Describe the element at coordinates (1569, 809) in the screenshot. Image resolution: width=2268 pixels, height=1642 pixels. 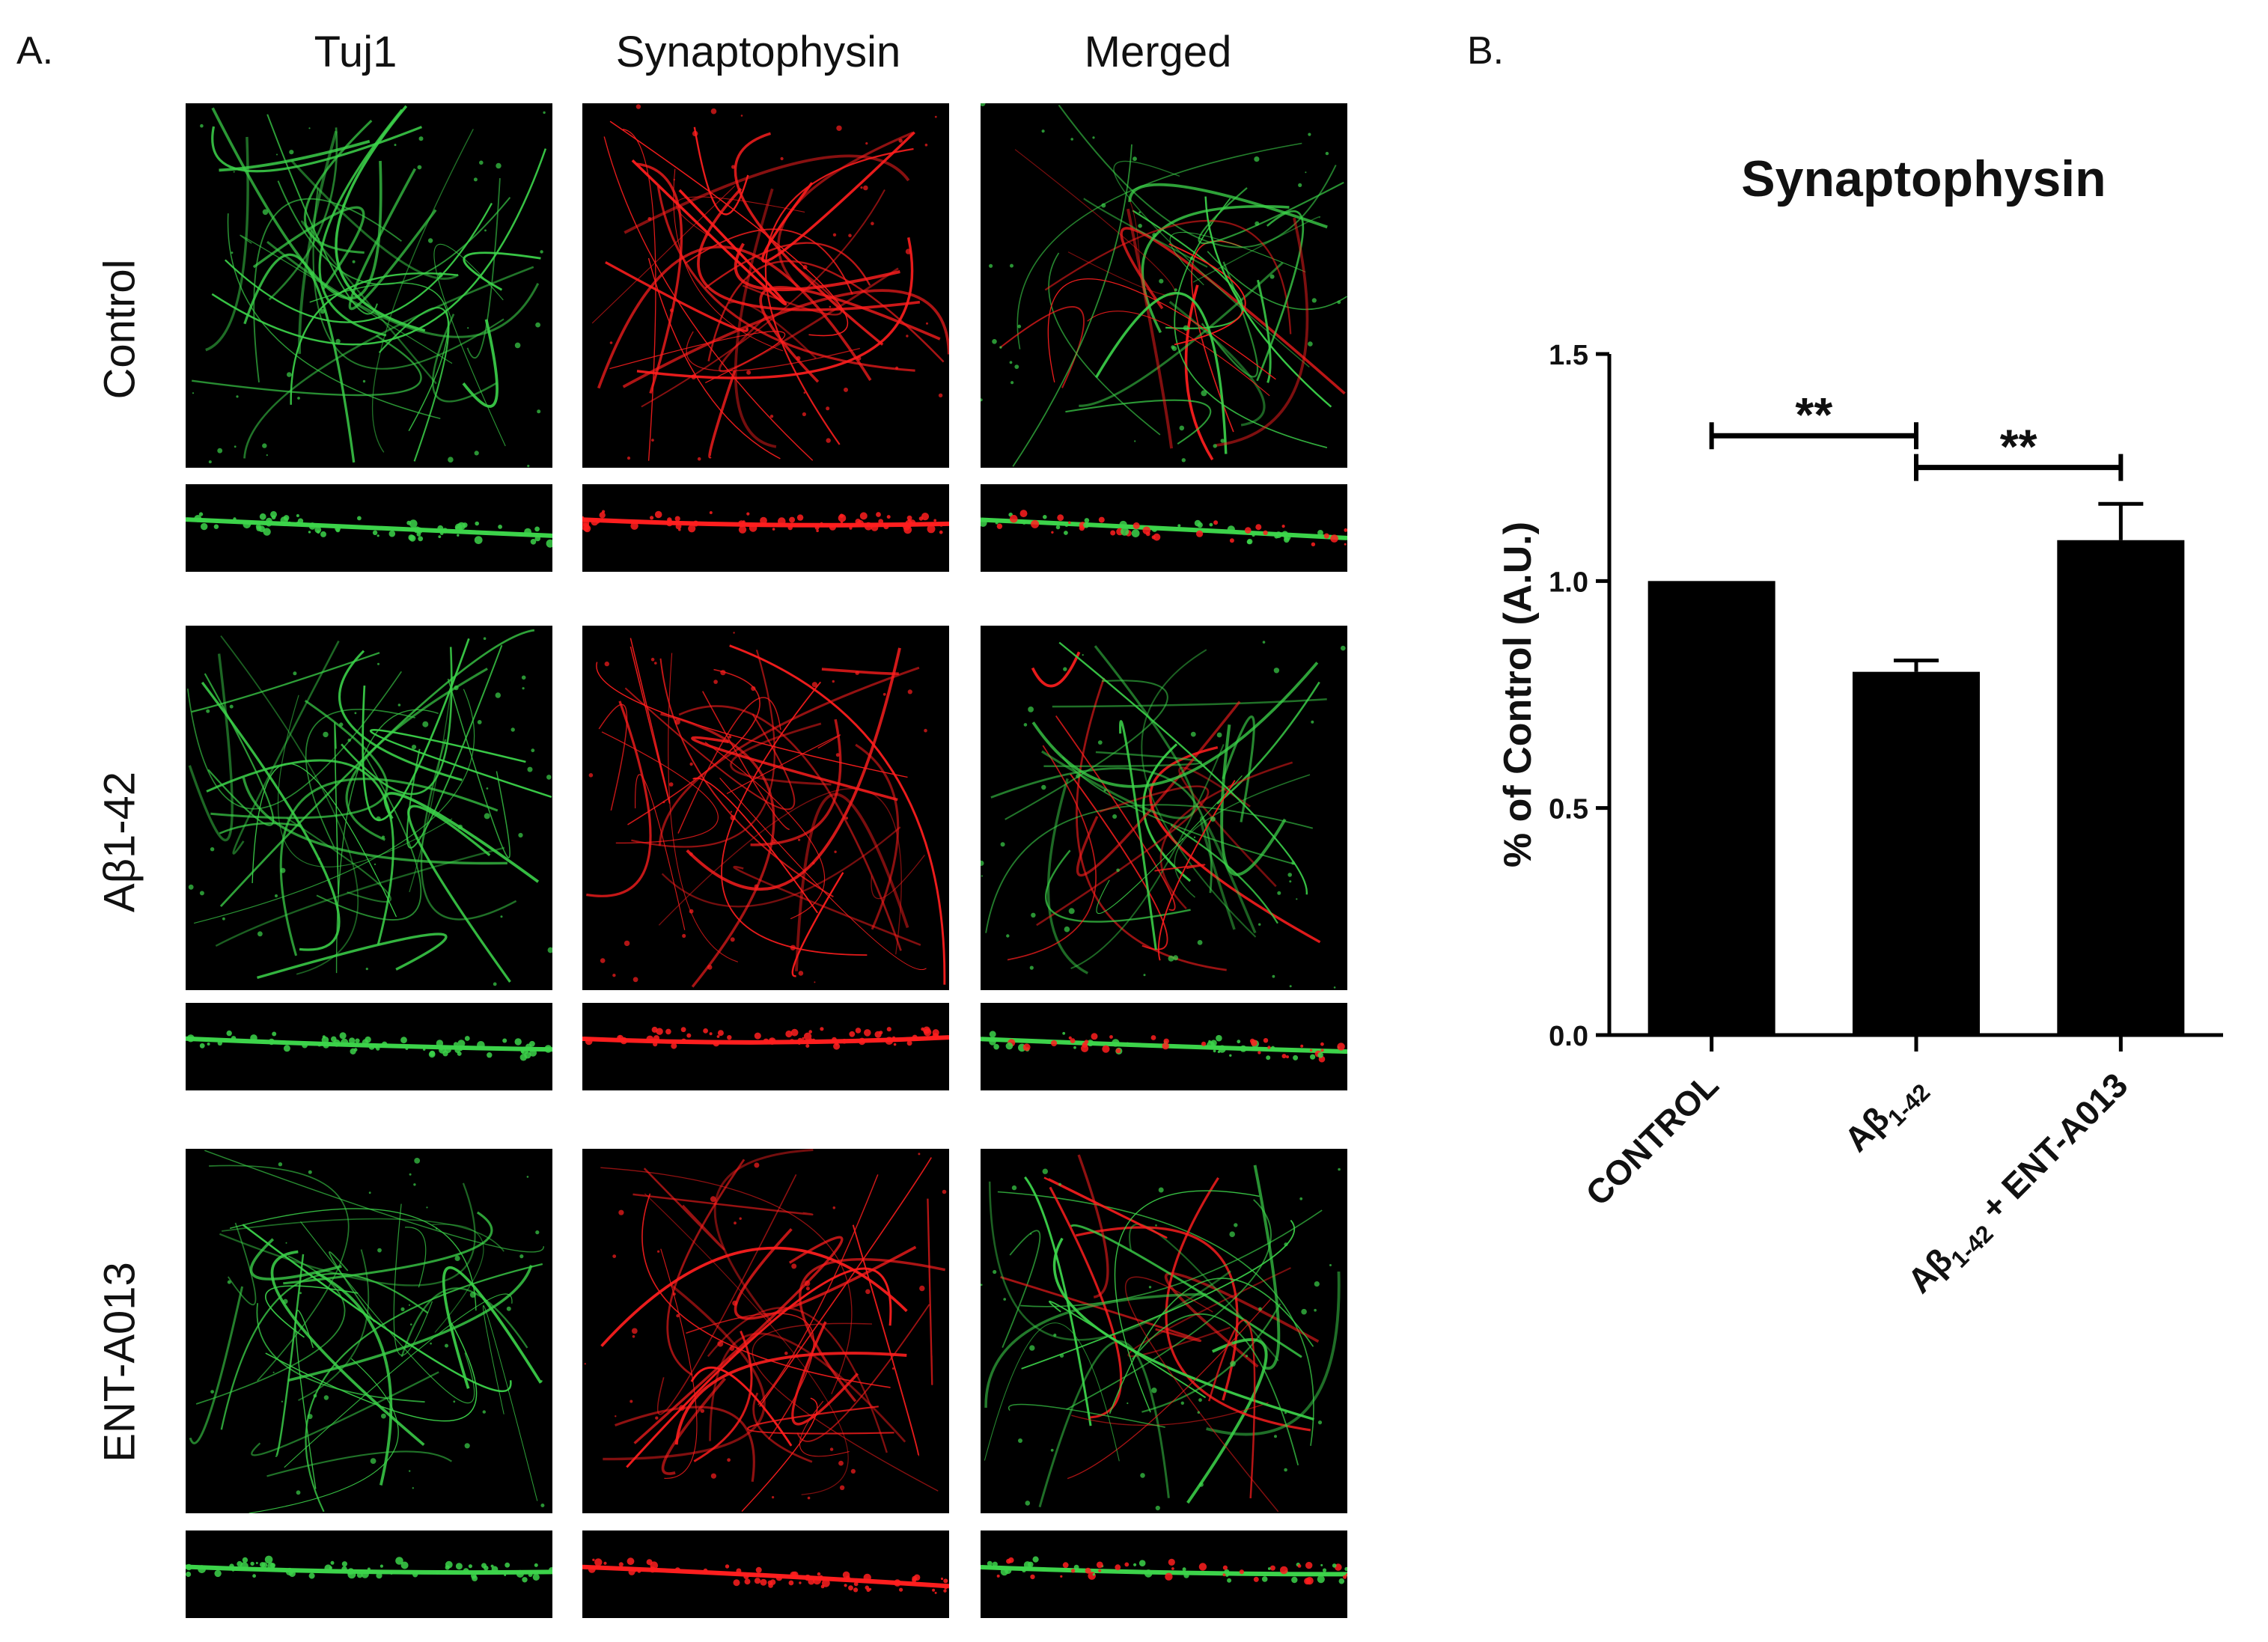
I see `y-tick-label: 0.5` at that location.